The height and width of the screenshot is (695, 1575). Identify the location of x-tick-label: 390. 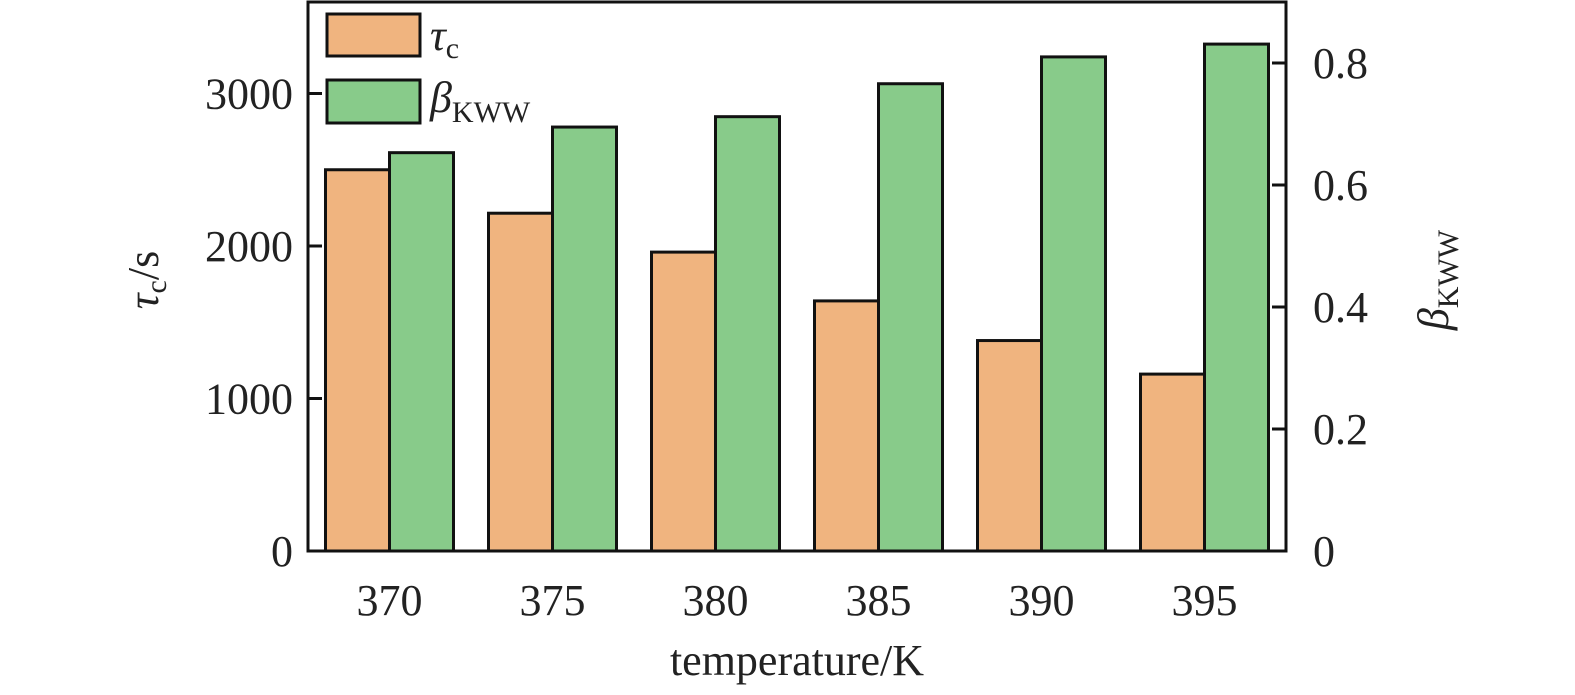
(1042, 600).